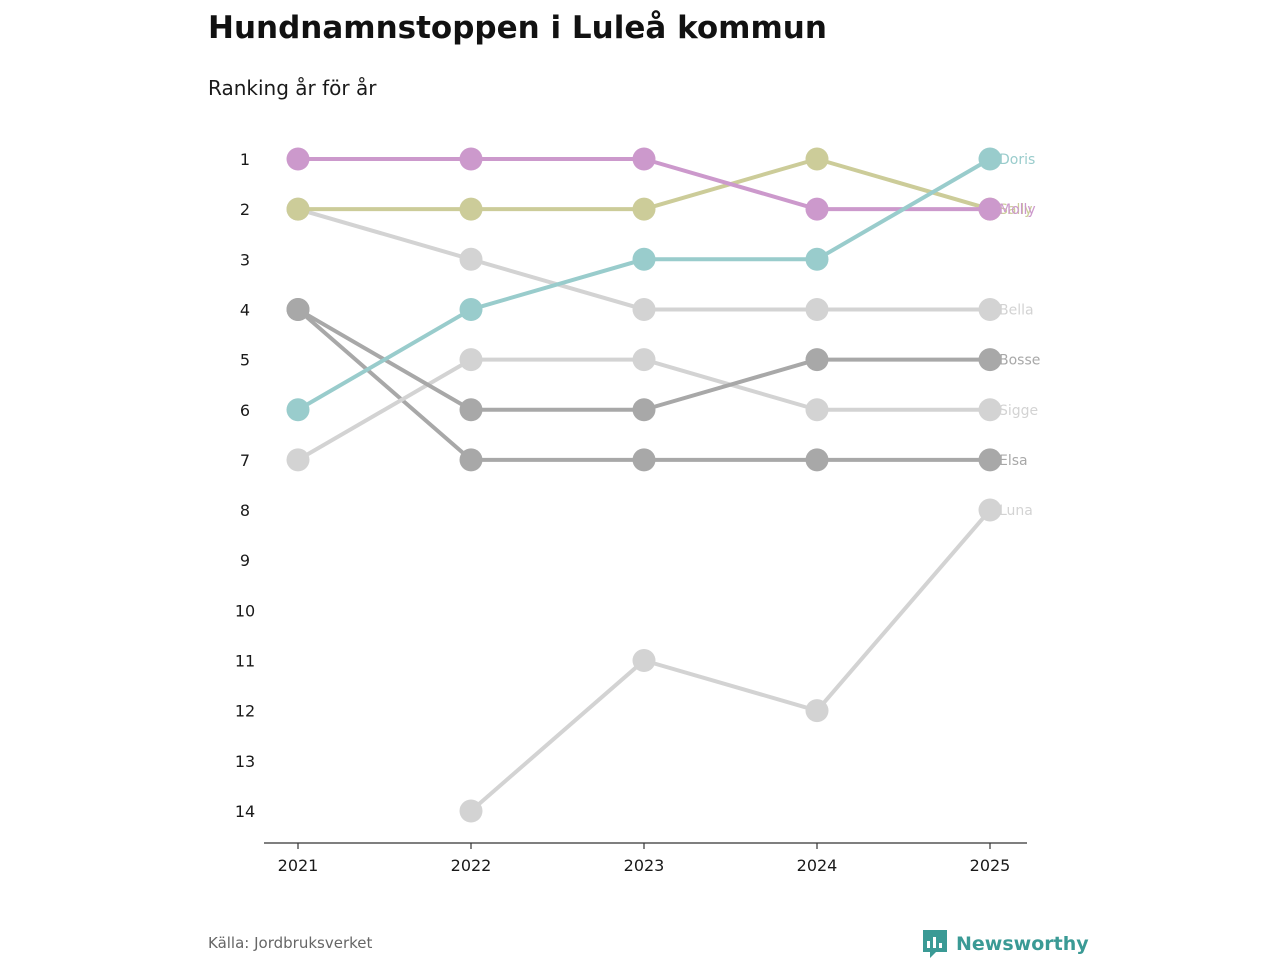 The height and width of the screenshot is (960, 1280). What do you see at coordinates (1013, 461) in the screenshot?
I see `series-end-label: Elsa` at bounding box center [1013, 461].